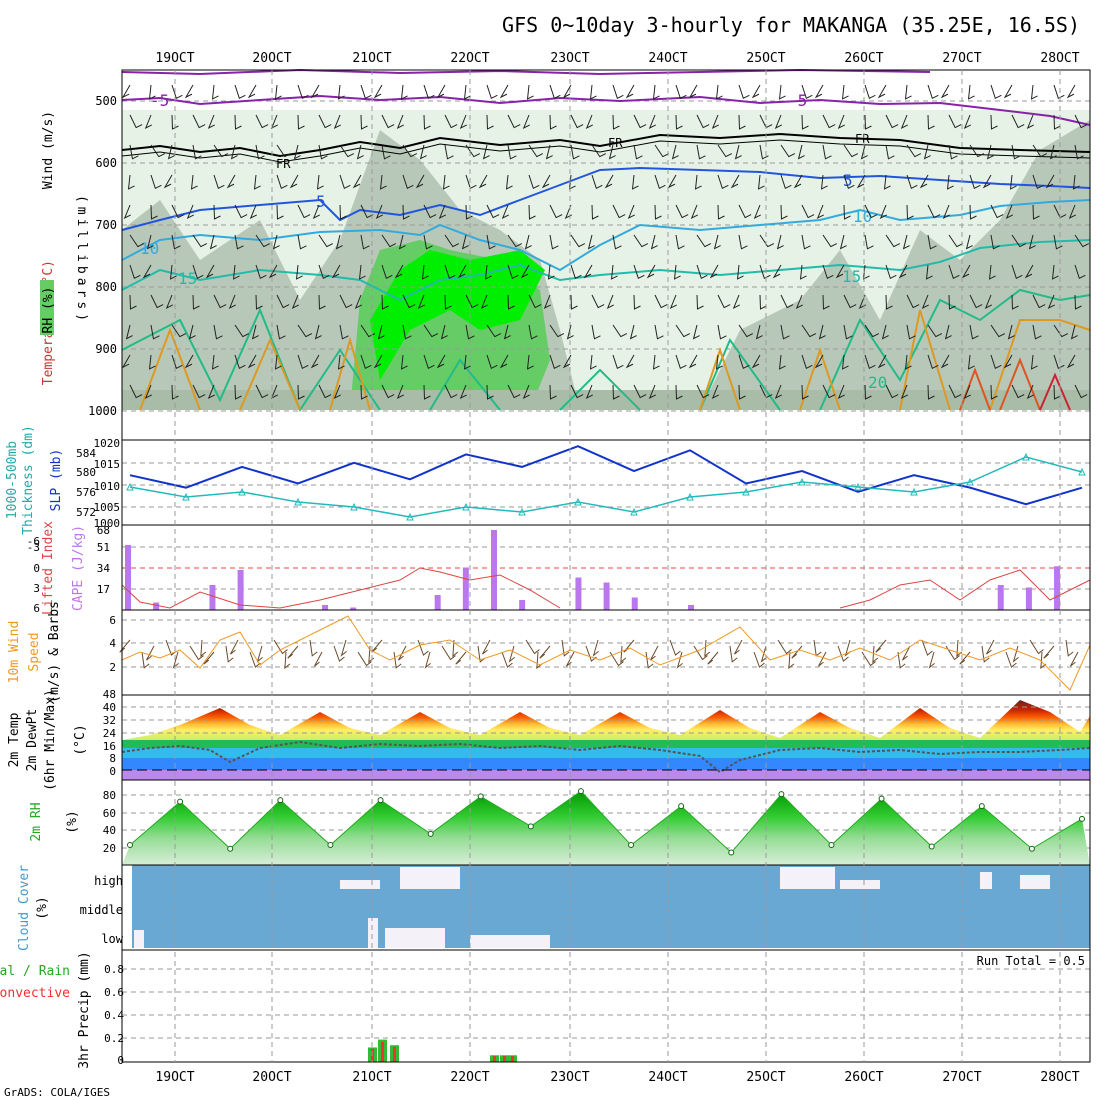 The height and width of the screenshot is (1100, 1100). What do you see at coordinates (606, 753) in the screenshot?
I see `temp-mild-band` at bounding box center [606, 753].